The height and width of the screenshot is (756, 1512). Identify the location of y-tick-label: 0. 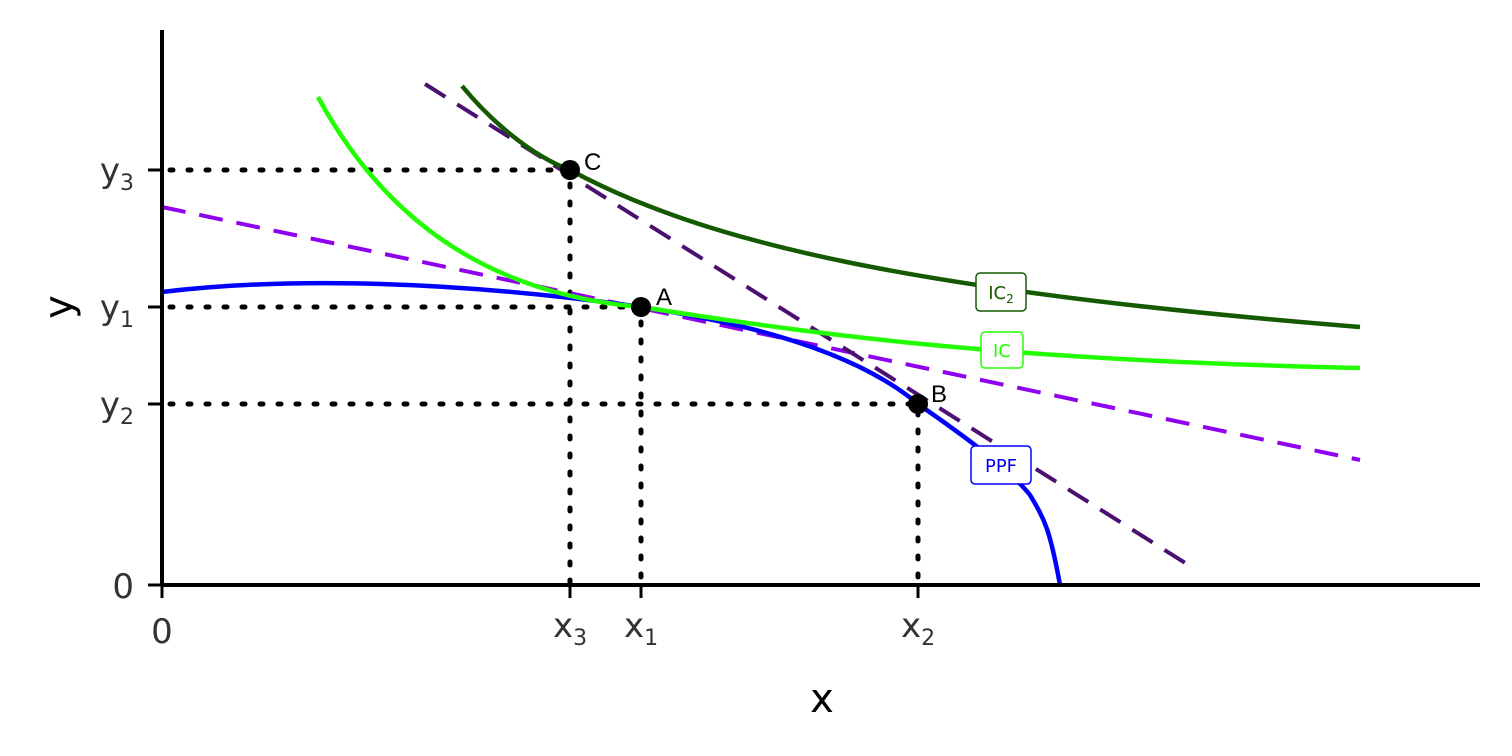
(123, 587).